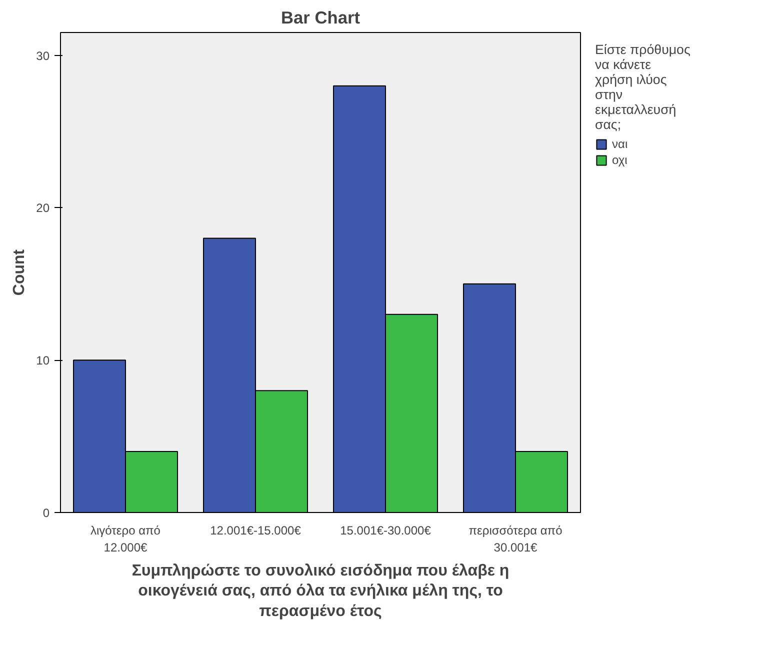 This screenshot has height=670, width=762. What do you see at coordinates (256, 531) in the screenshot?
I see `x-tick-label: 12.001€-15.000€` at bounding box center [256, 531].